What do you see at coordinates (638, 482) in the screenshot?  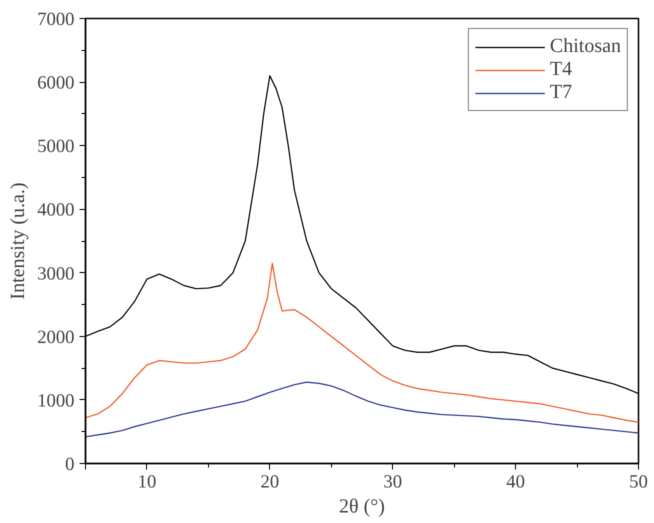 I see `x-tick-label: 50` at bounding box center [638, 482].